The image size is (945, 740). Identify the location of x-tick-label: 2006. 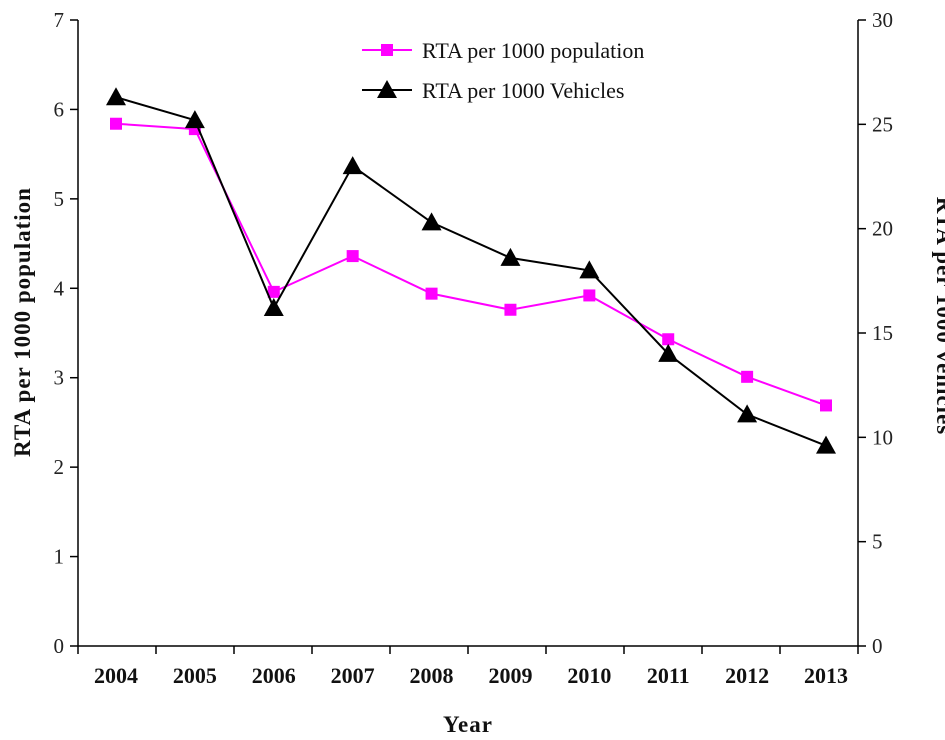
(274, 675).